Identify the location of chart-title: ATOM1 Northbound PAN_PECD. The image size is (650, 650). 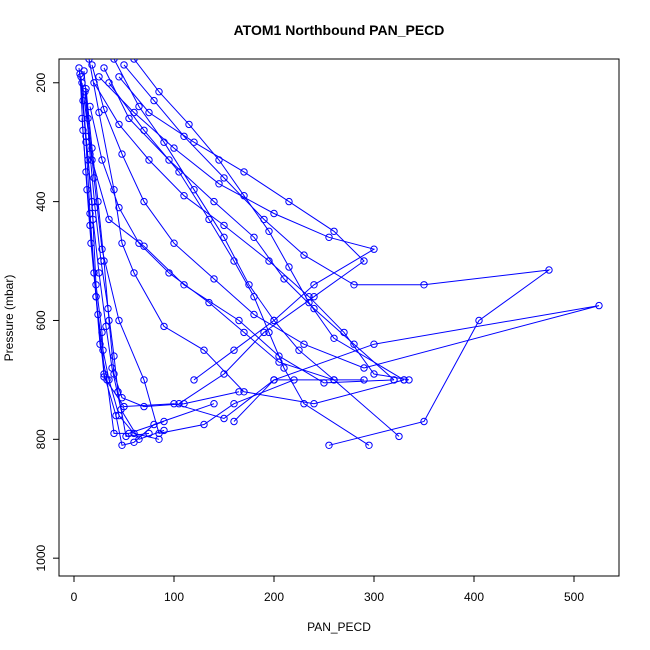
(339, 30).